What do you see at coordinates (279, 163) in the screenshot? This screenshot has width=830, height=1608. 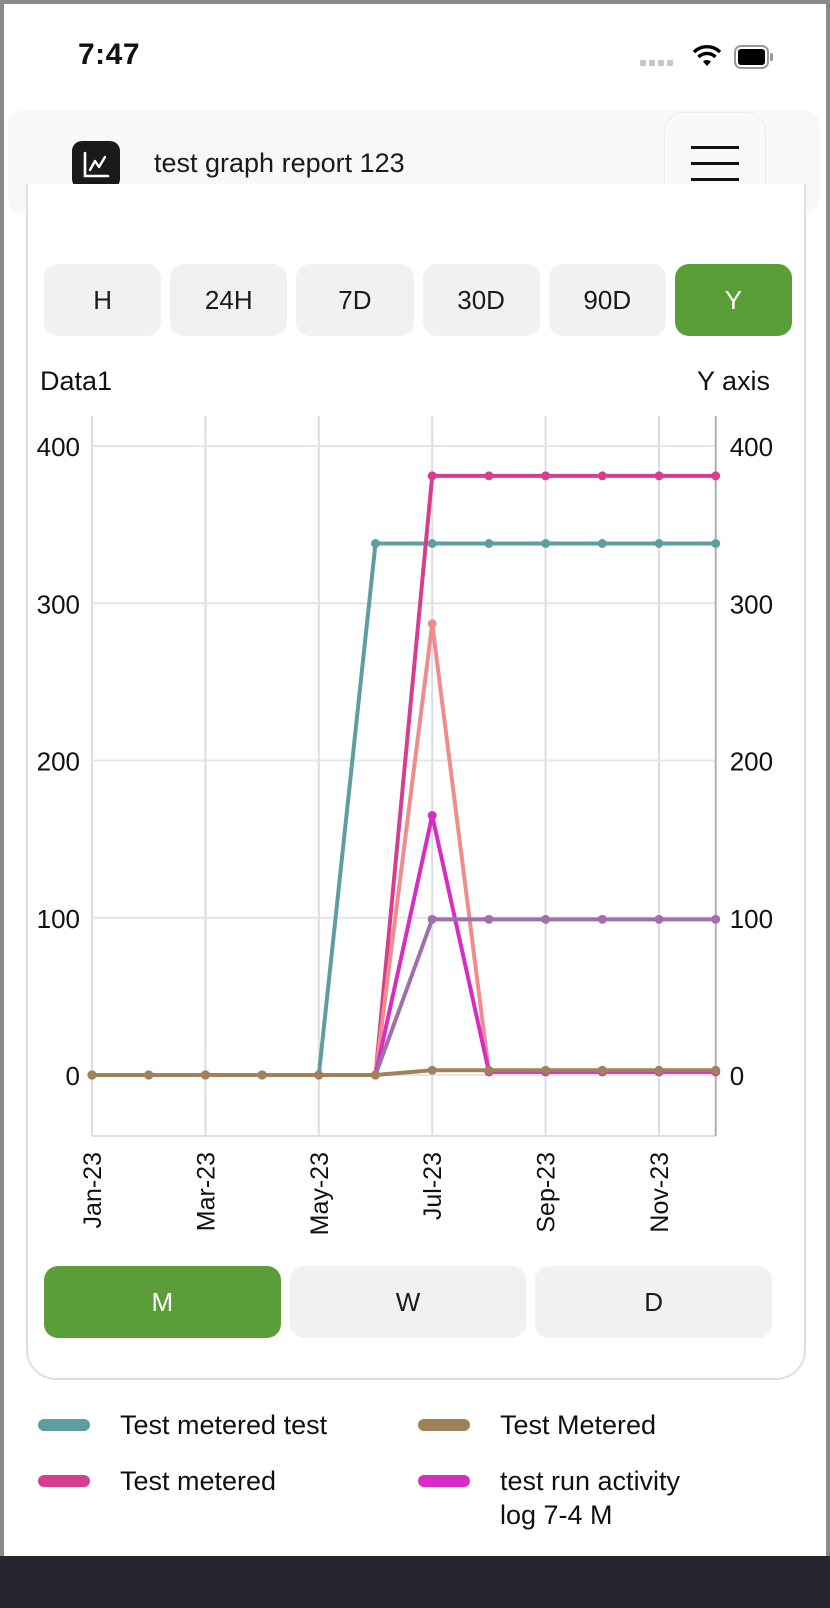 I see `page-title: test graph report 123` at bounding box center [279, 163].